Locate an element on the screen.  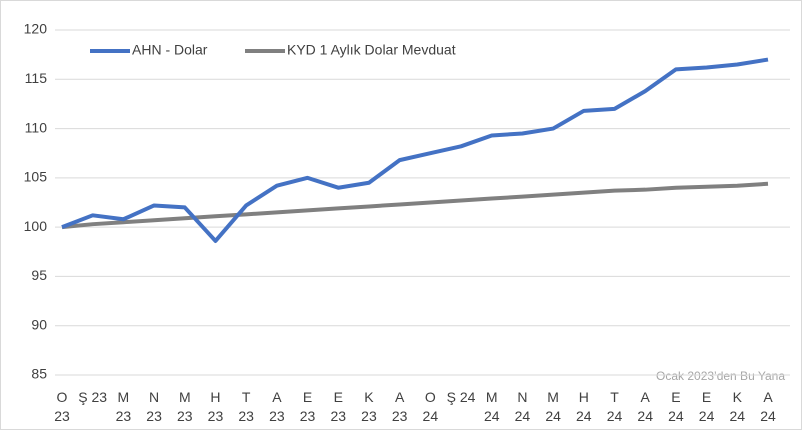
series-line is located at coordinates (415, 205).